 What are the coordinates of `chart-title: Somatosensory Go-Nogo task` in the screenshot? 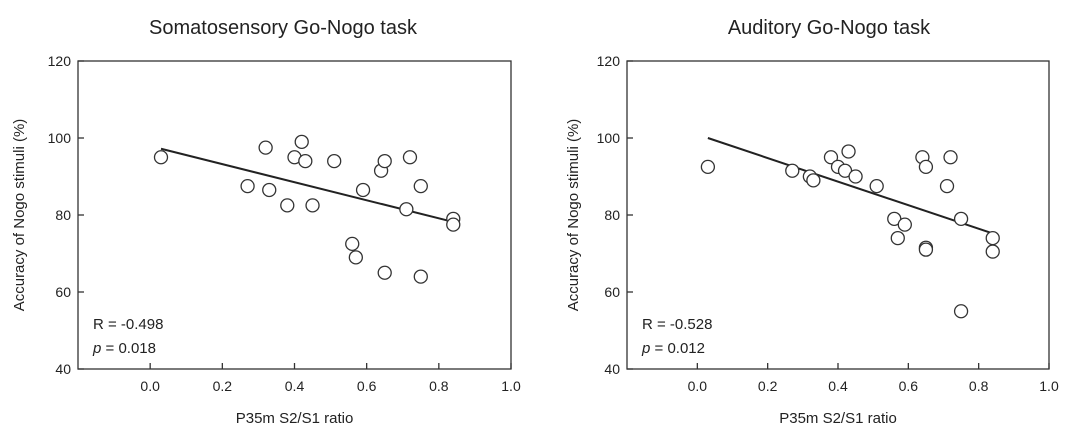 It's located at (283, 28).